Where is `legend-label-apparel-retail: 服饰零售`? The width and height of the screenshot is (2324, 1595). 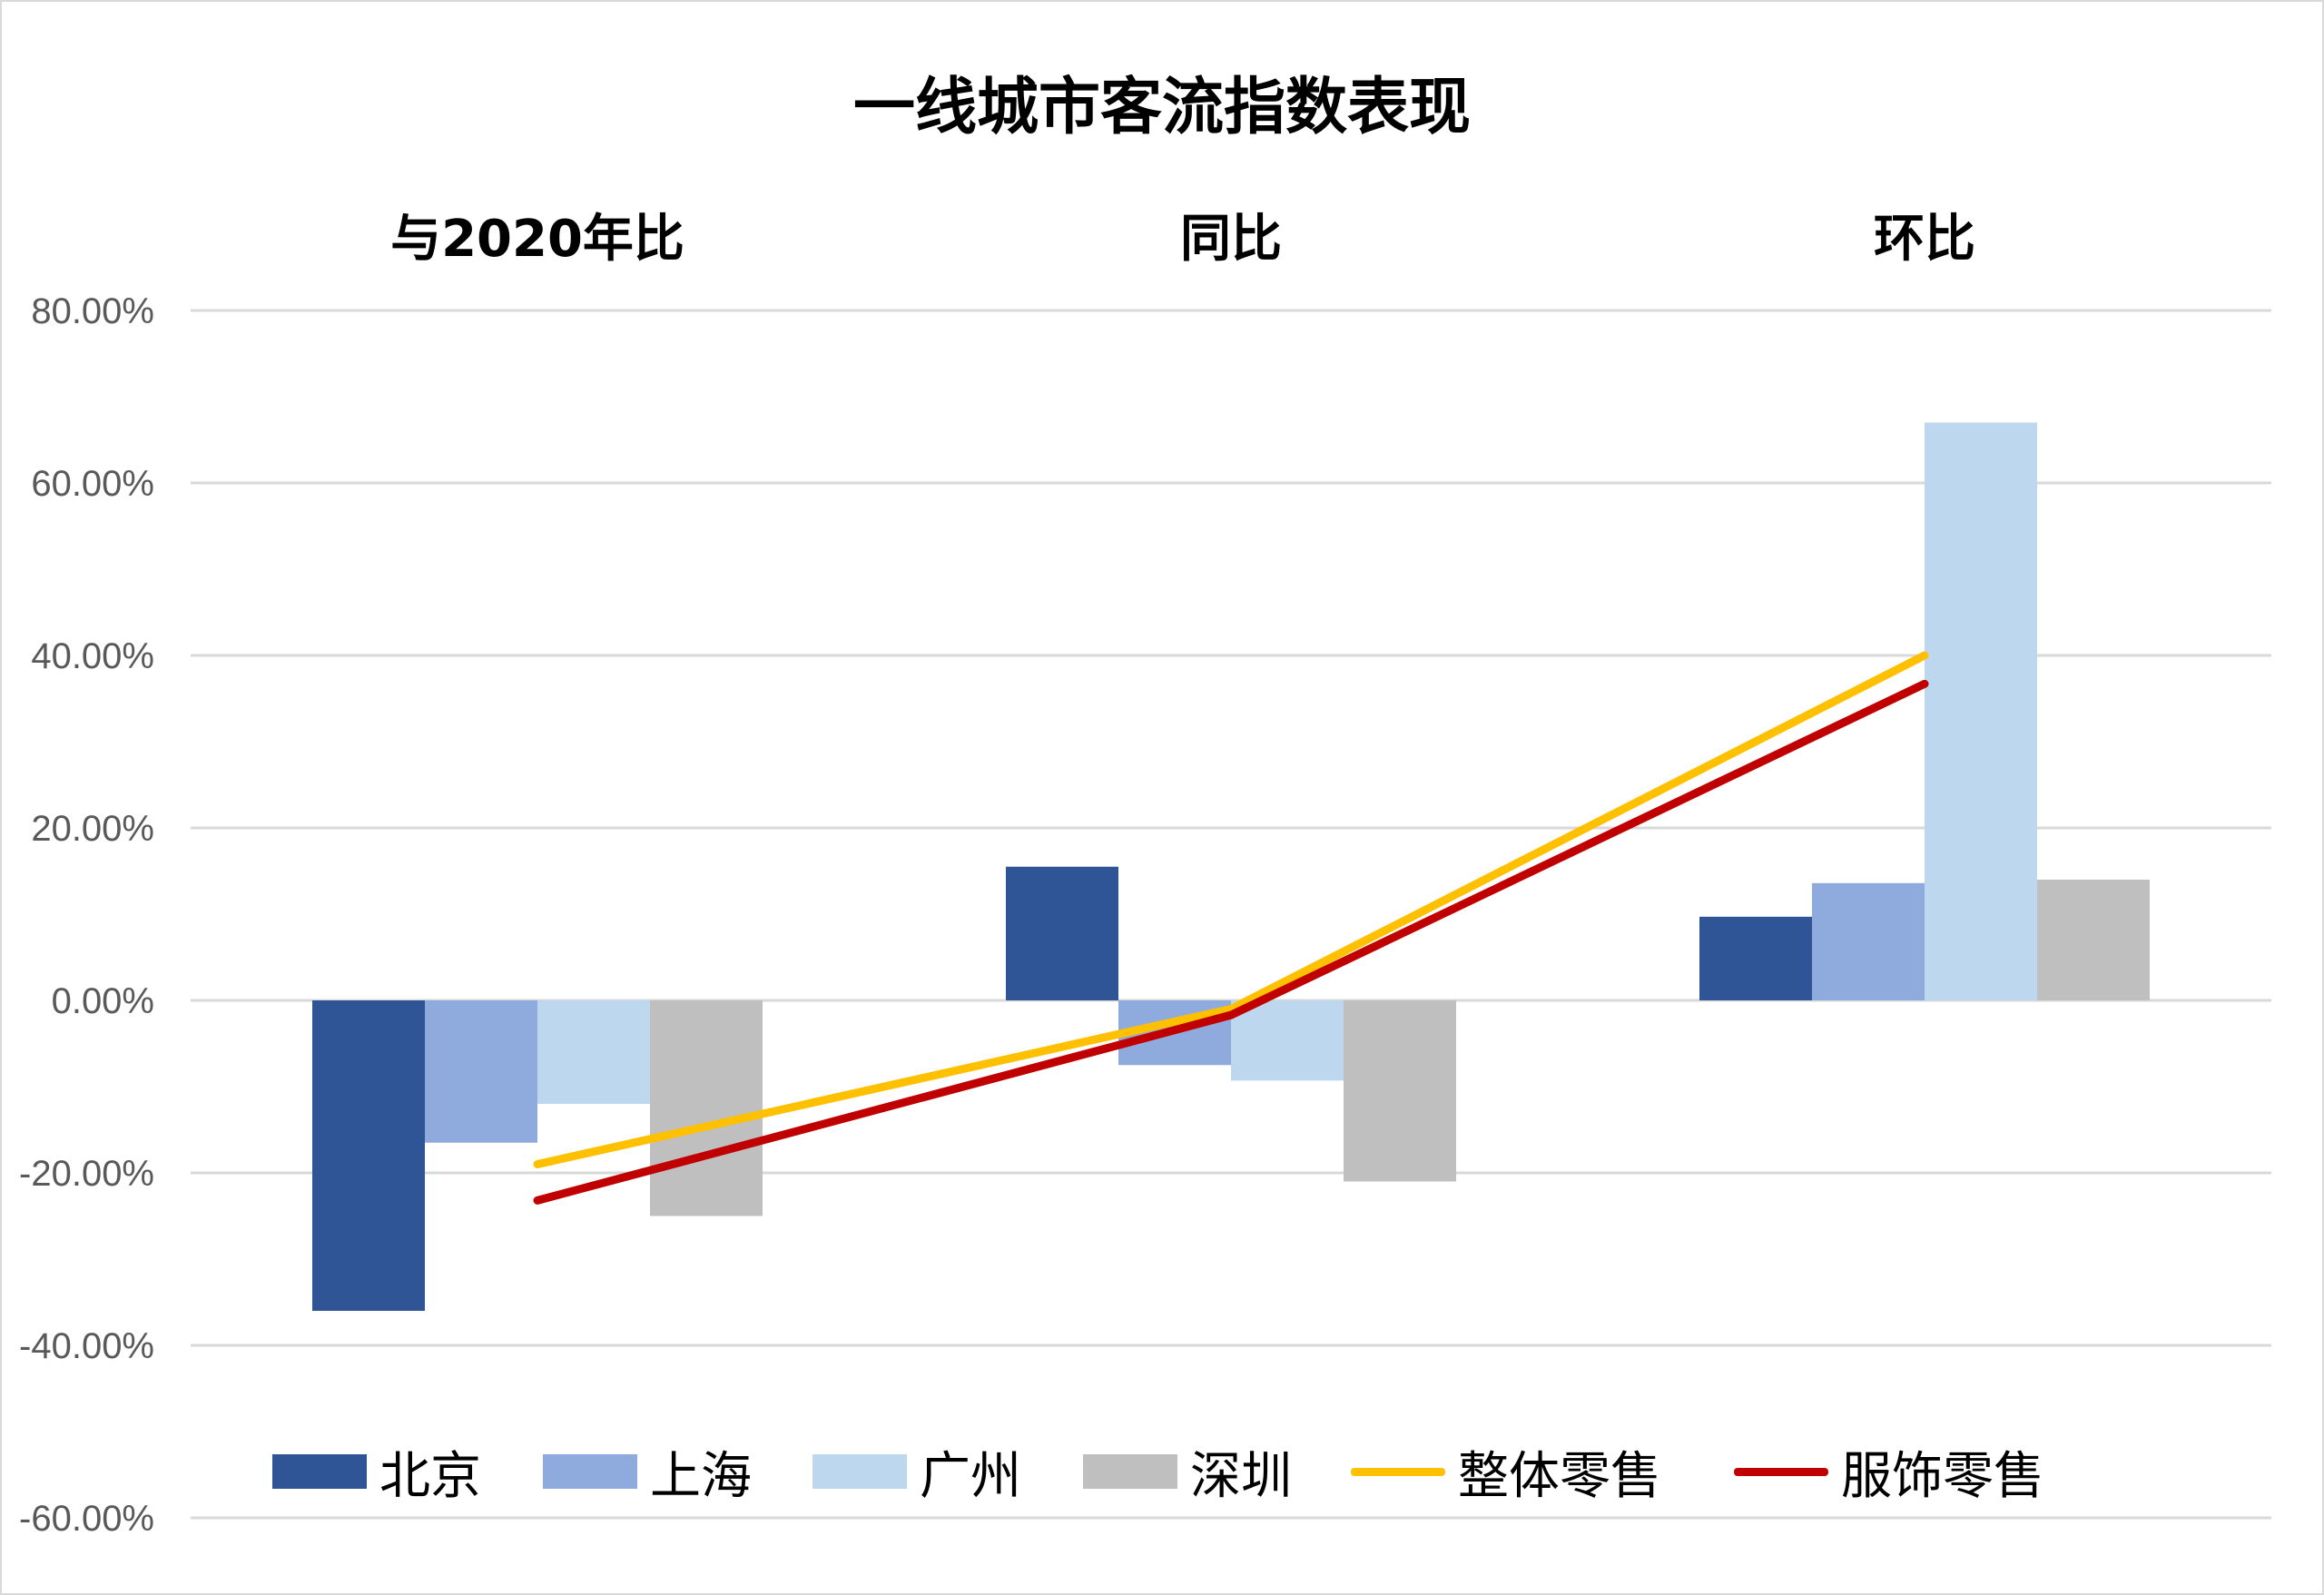 legend-label-apparel-retail: 服饰零售 is located at coordinates (1942, 1476).